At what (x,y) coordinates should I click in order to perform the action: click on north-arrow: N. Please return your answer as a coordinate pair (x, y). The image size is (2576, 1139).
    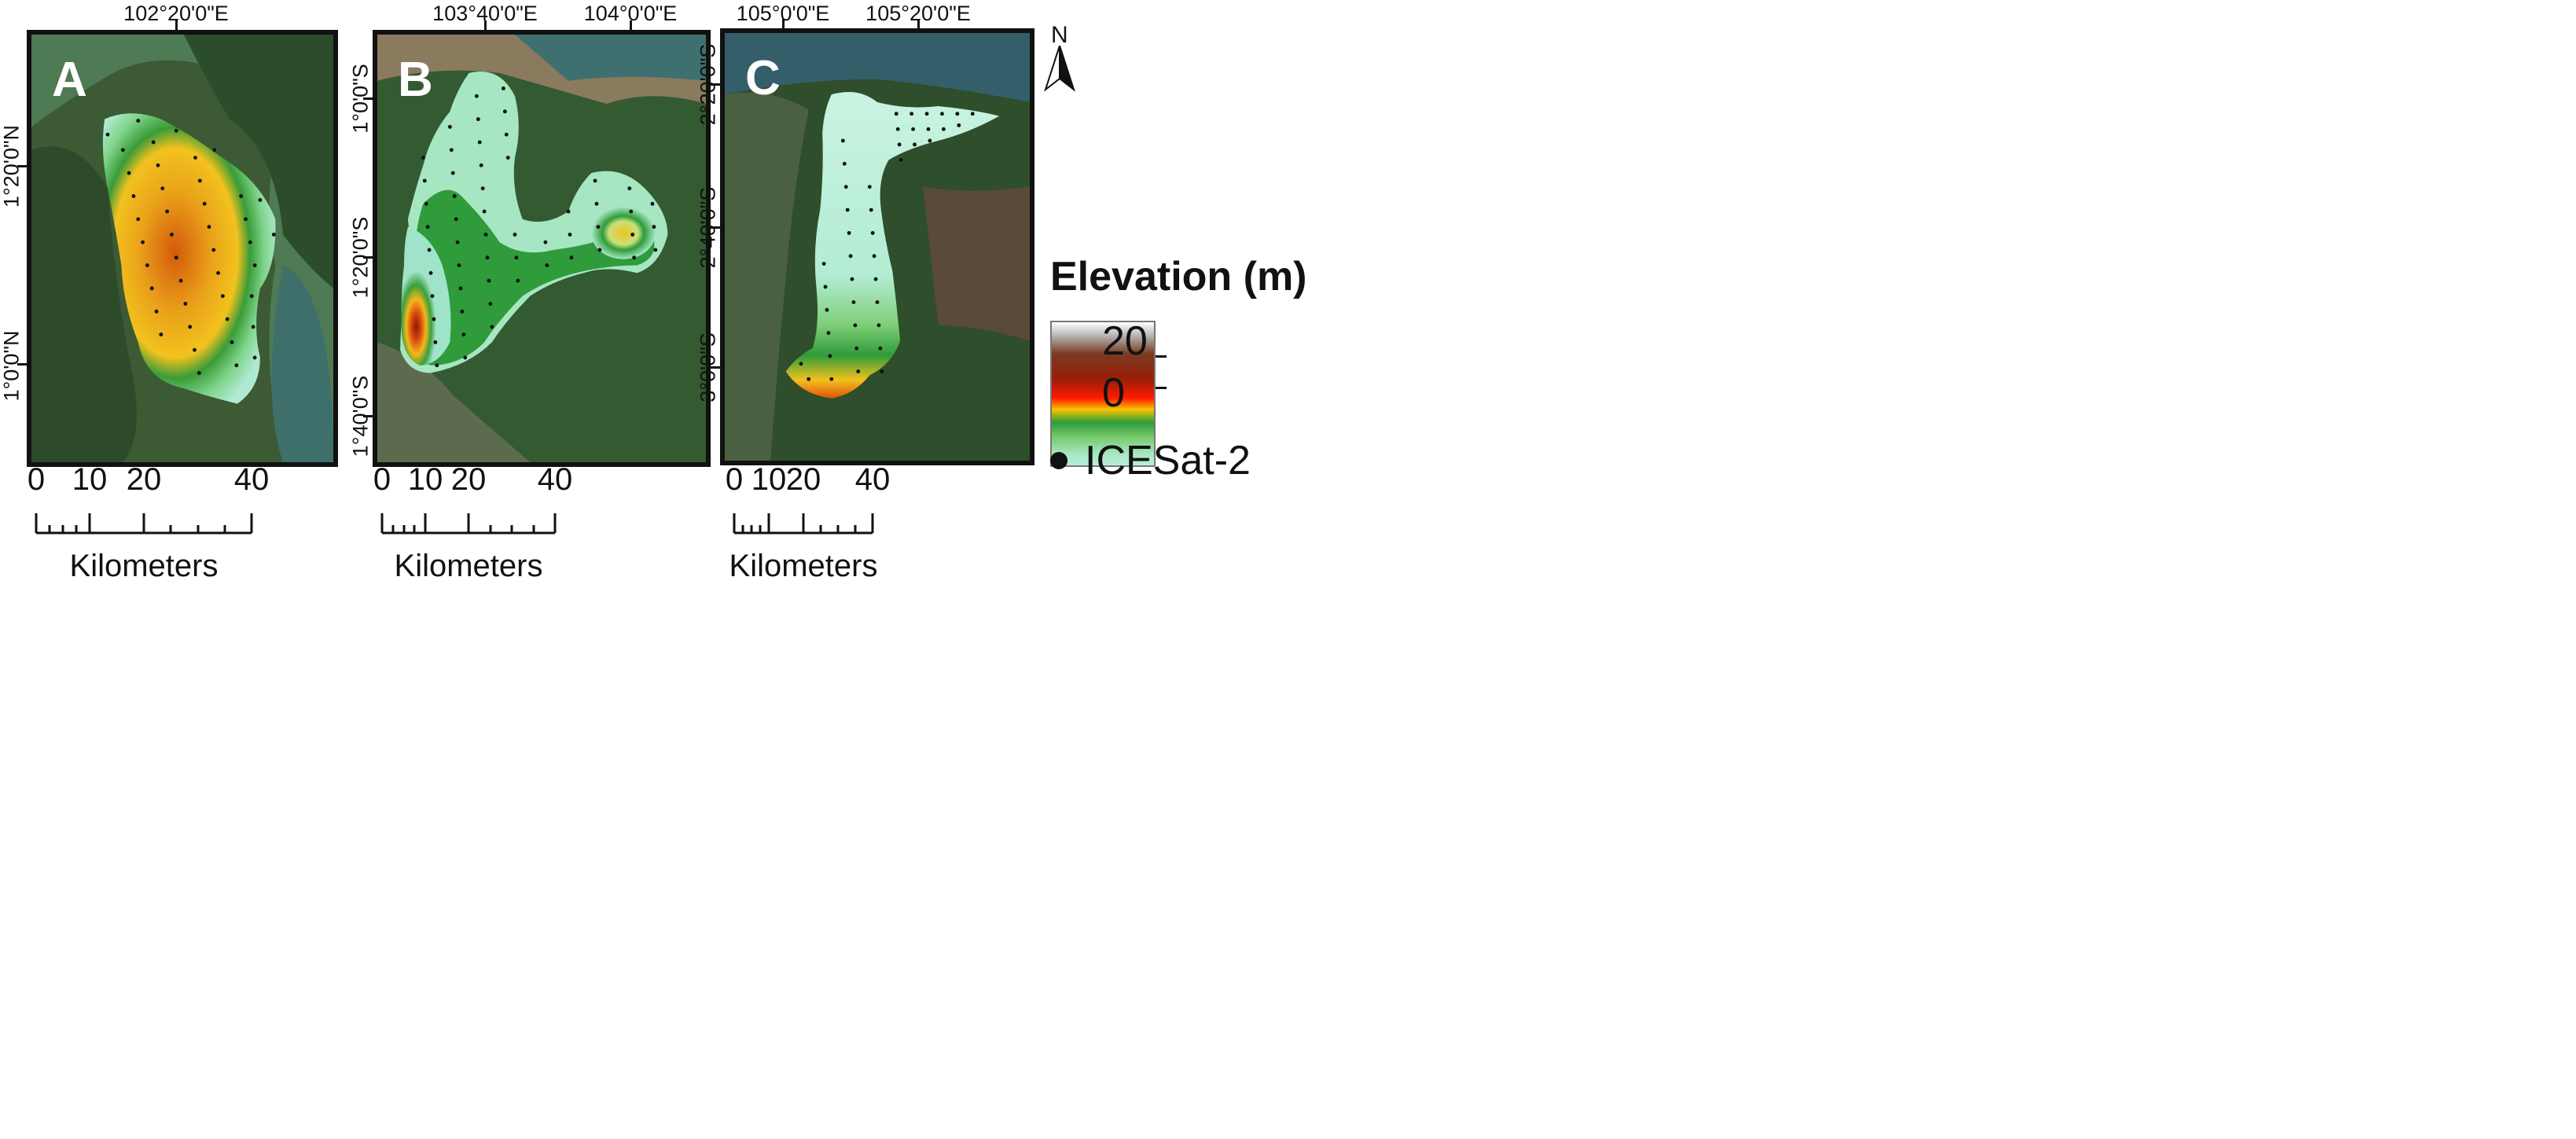
    Looking at the image, I should click on (1059, 57).